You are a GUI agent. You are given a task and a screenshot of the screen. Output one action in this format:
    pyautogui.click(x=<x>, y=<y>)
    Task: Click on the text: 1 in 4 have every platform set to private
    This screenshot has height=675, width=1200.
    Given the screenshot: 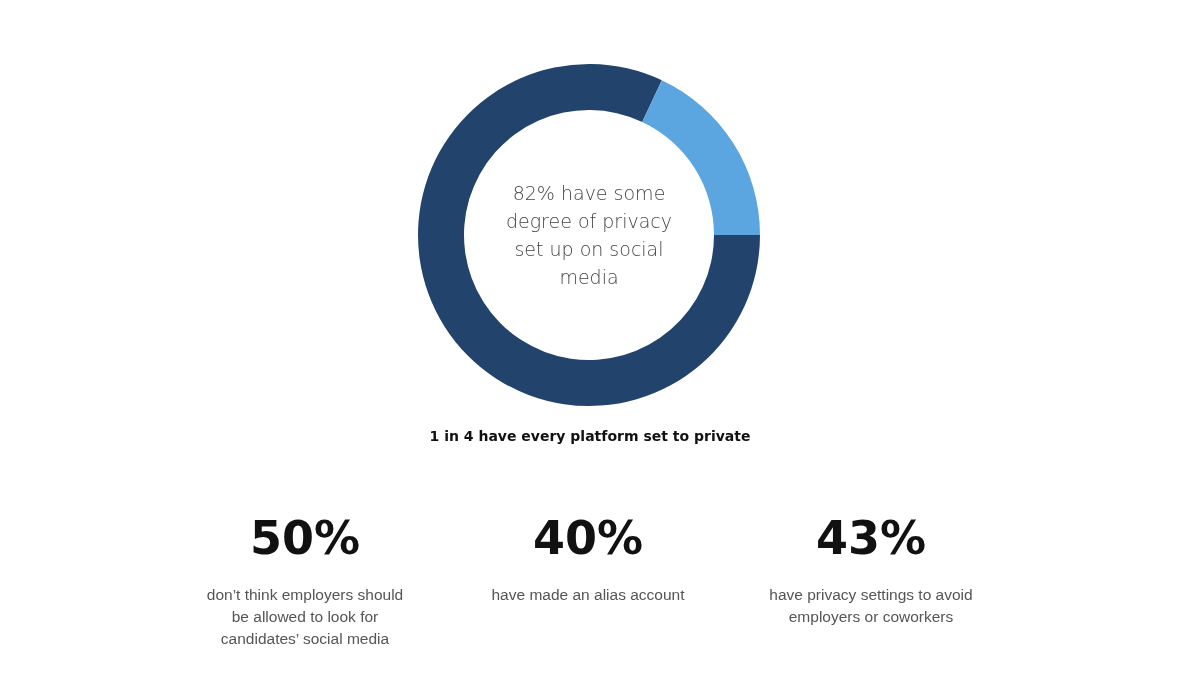 What is the action you would take?
    pyautogui.click(x=590, y=436)
    